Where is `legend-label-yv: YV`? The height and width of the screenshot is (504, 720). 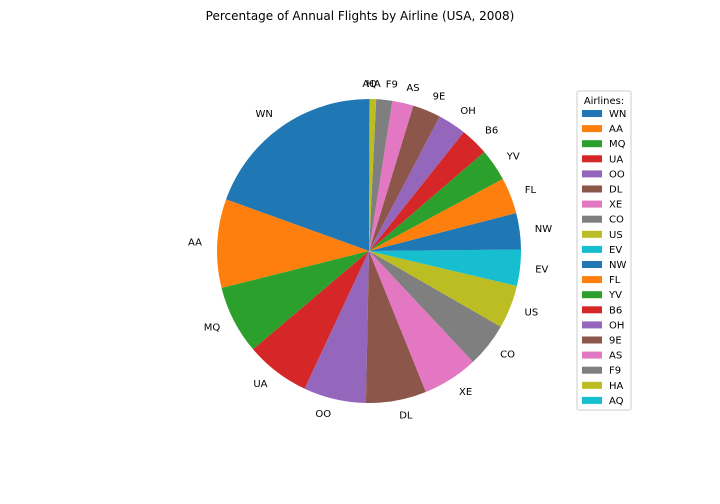 legend-label-yv: YV is located at coordinates (615, 295).